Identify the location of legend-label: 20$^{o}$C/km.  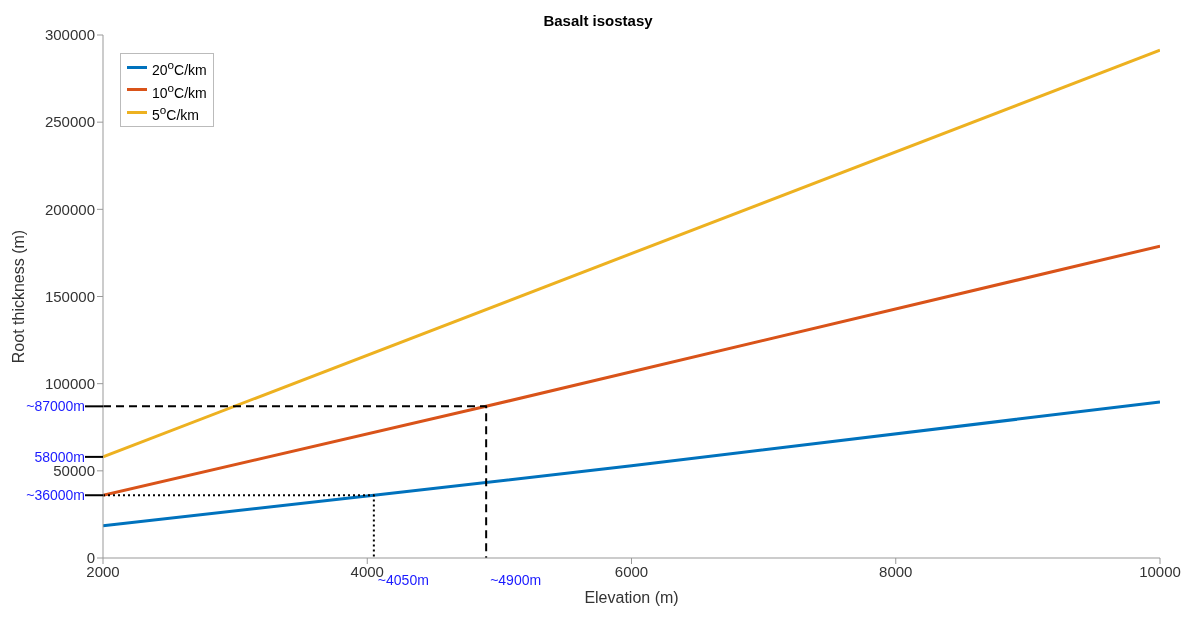
(179, 68).